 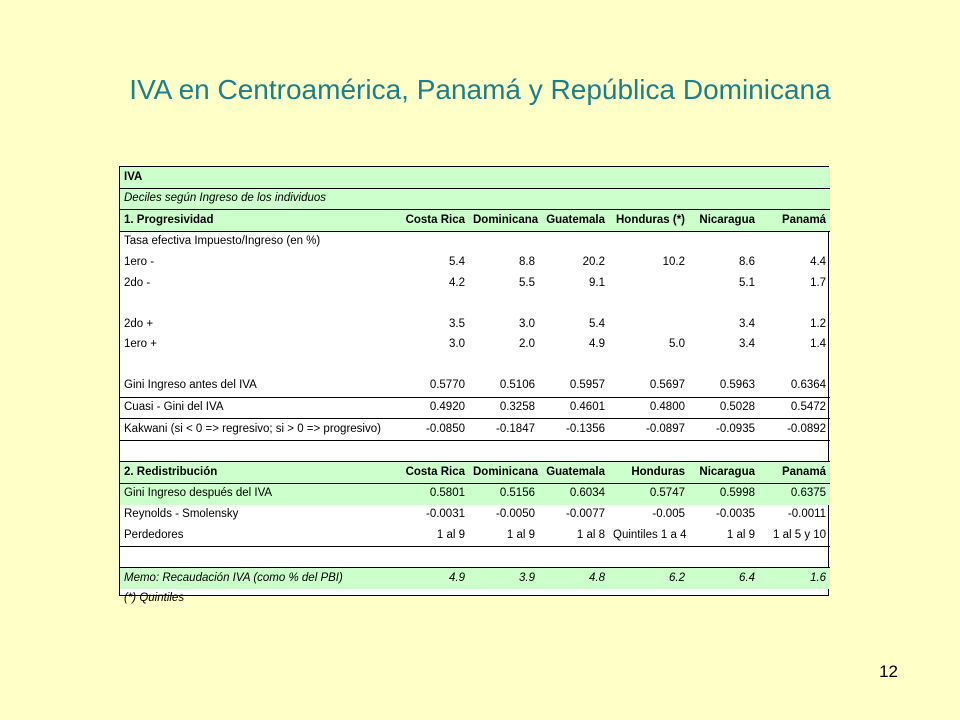 I want to click on table-cell: 1 al 5 y 10, so click(x=795, y=536).